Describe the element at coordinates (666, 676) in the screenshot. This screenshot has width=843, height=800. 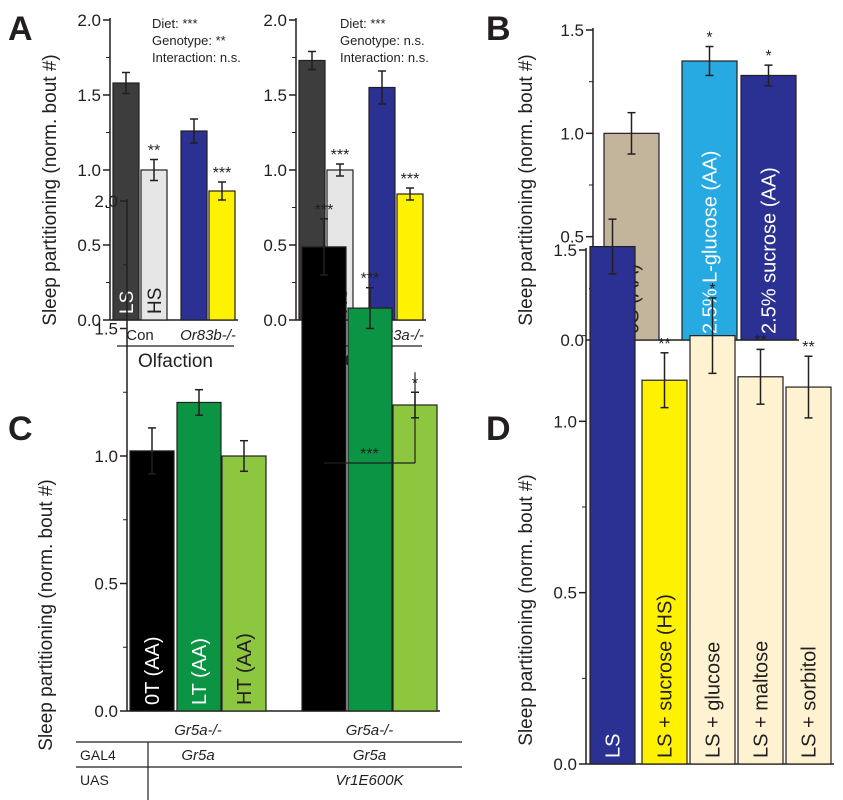
I see `bar-label: LS + sucrose (HS)` at that location.